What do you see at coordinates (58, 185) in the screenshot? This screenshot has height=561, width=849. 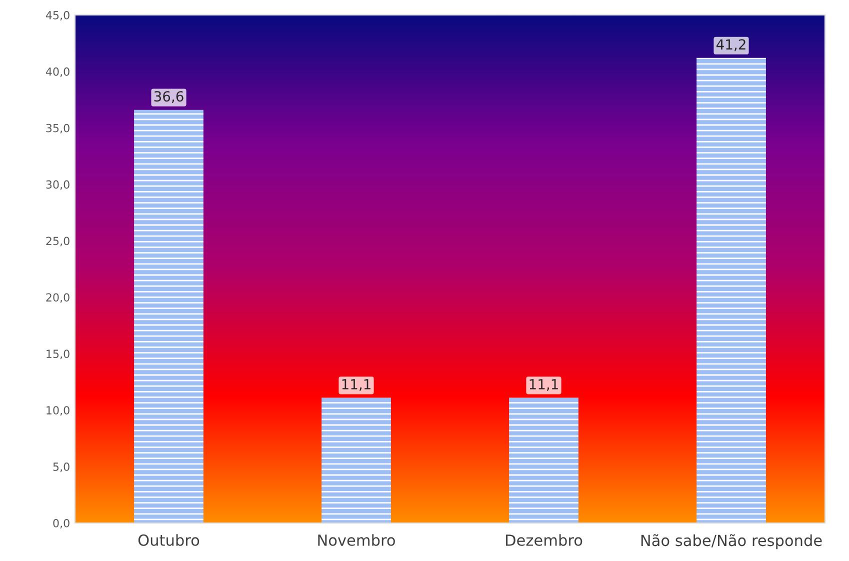 I see `y-tick-label: 30,0` at bounding box center [58, 185].